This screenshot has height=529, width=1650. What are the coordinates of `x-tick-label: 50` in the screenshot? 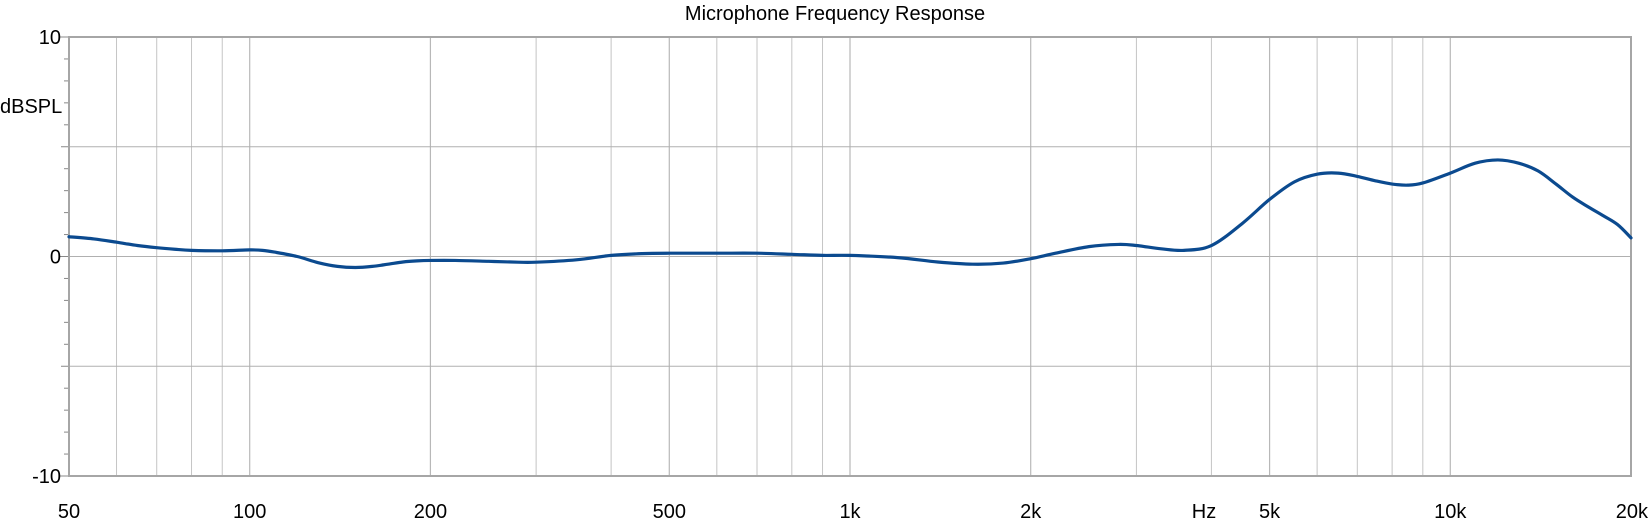 It's located at (69, 512).